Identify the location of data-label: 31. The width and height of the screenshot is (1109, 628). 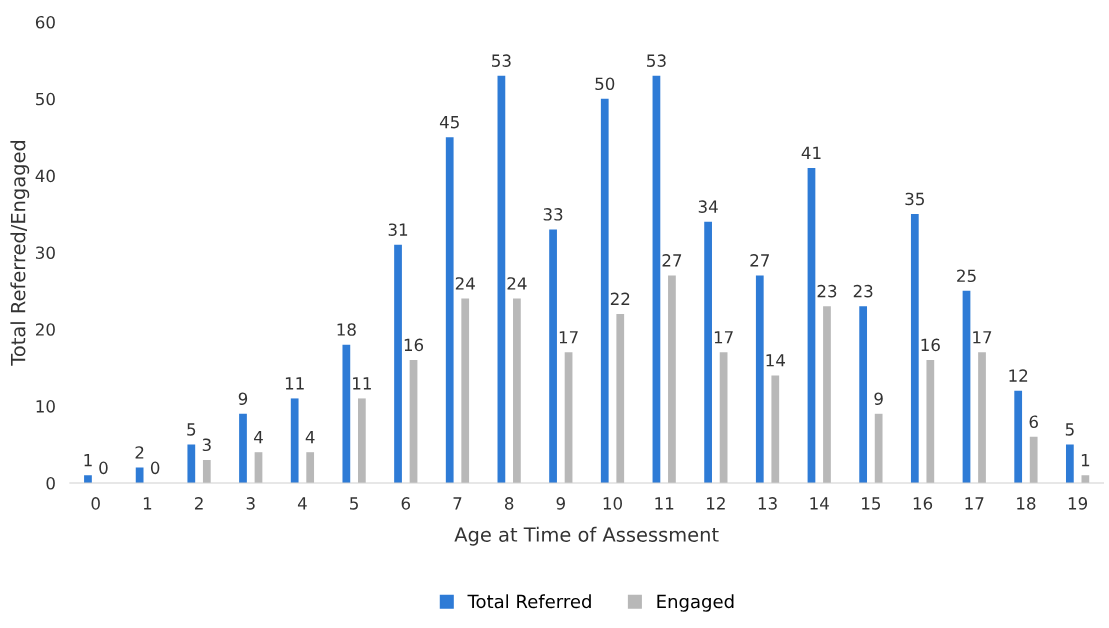
(398, 229).